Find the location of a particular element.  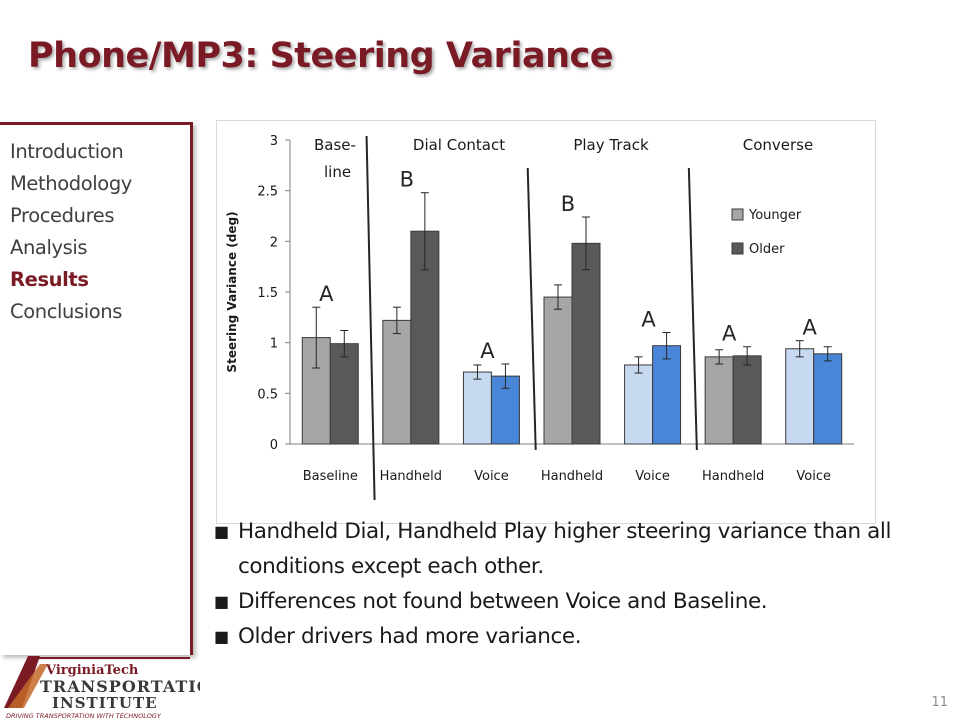

nav-item-results: Results is located at coordinates (49, 279).